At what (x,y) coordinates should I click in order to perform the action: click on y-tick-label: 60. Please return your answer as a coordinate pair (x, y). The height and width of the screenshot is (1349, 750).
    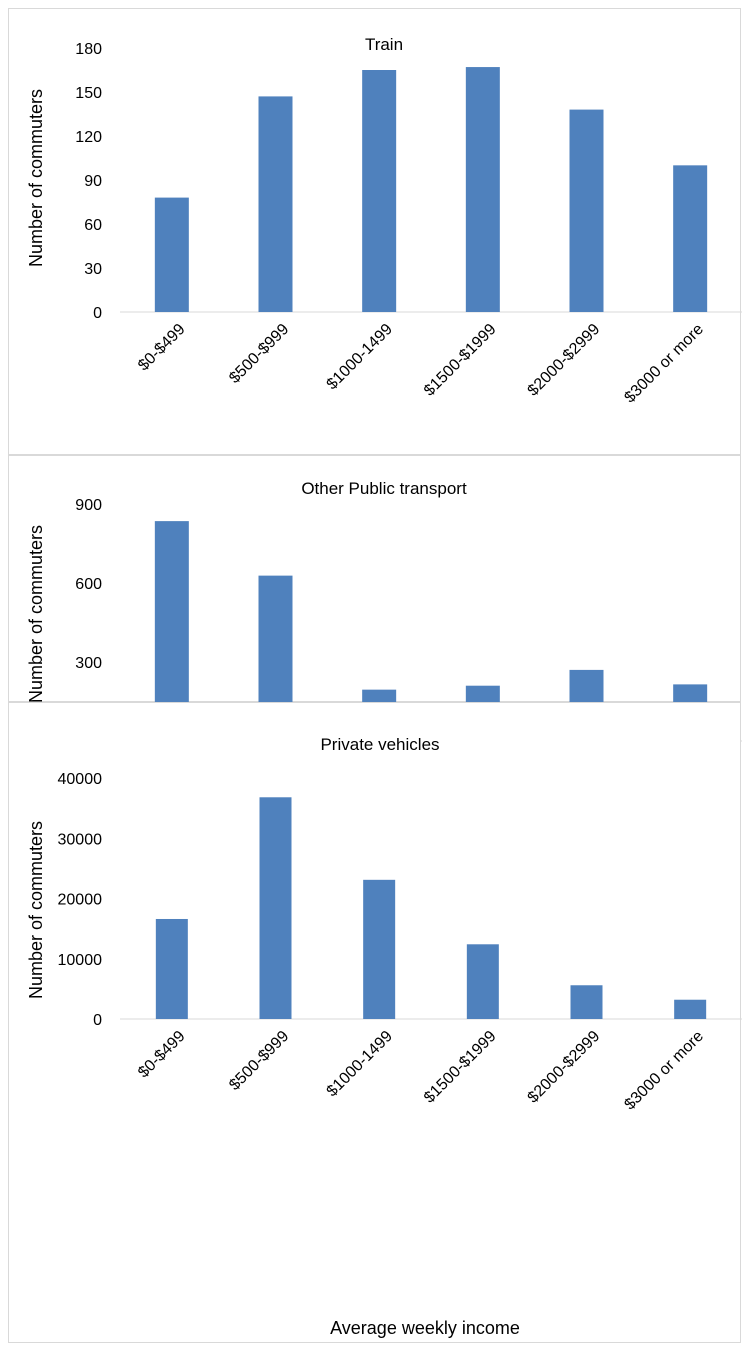
    Looking at the image, I should click on (93, 225).